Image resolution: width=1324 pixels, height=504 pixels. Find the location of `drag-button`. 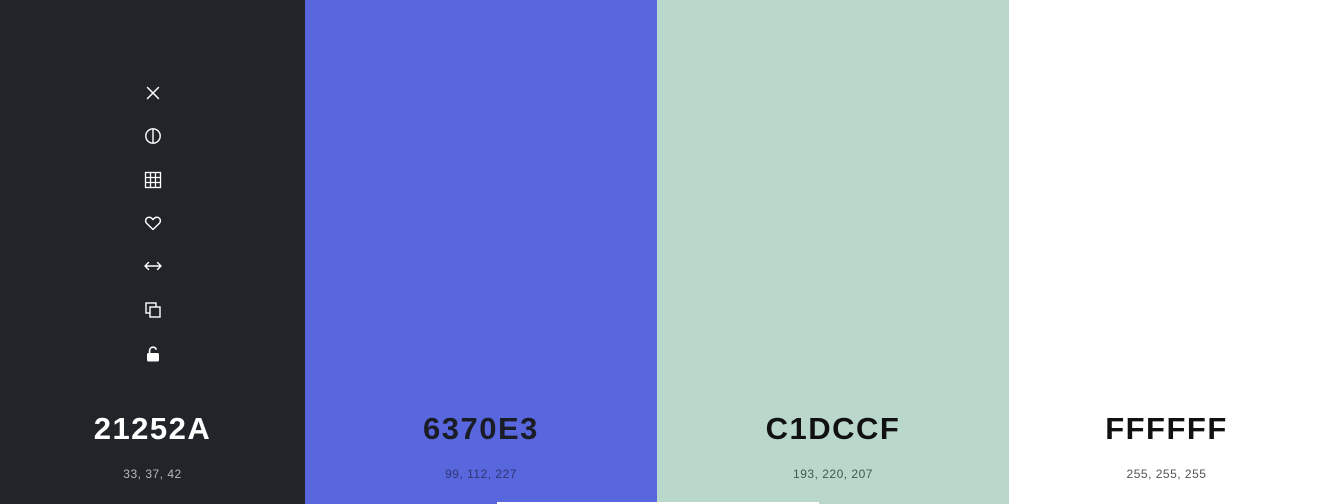

drag-button is located at coordinates (153, 266).